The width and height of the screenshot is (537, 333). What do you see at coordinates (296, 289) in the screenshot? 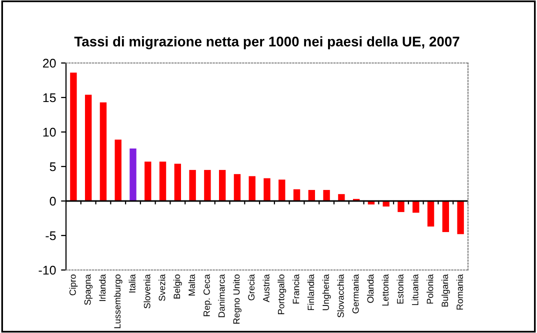
I see `x-tick-label: Francia` at bounding box center [296, 289].